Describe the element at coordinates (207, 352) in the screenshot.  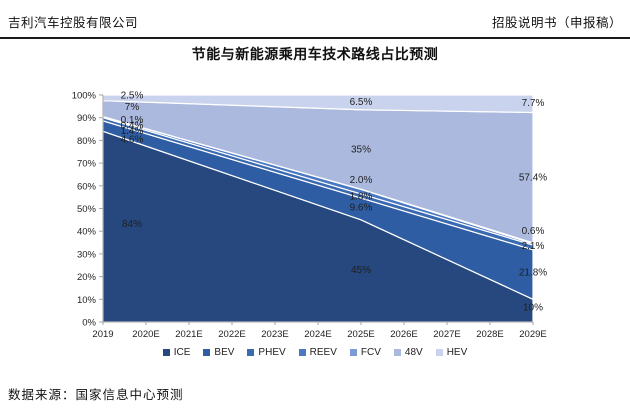
I see `legend-marker-BEV` at that location.